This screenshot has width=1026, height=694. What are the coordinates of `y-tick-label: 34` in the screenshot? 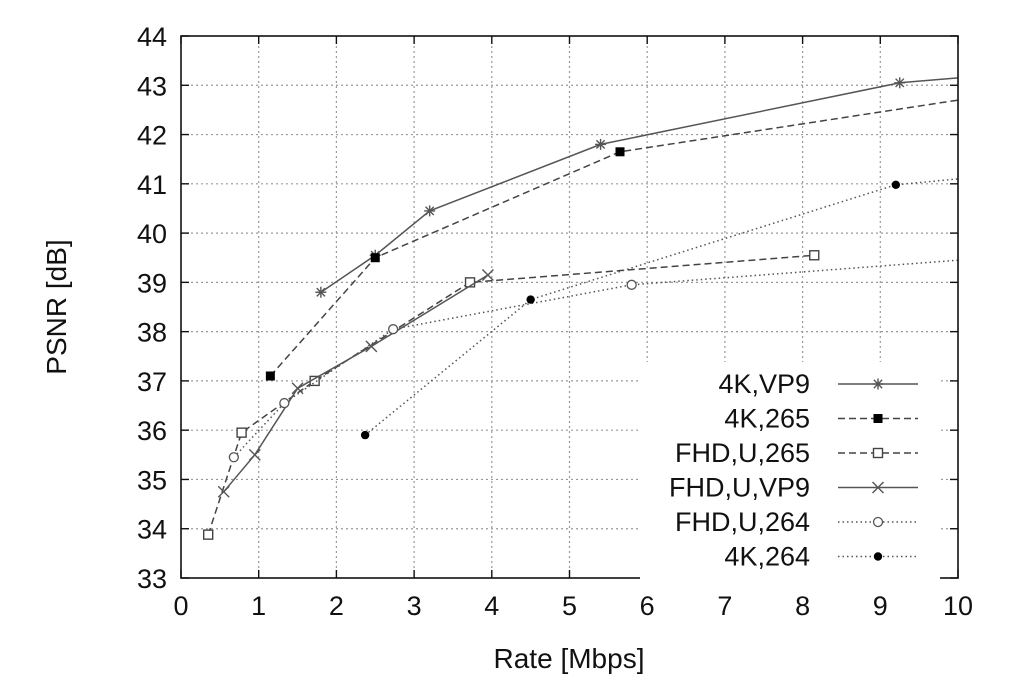 It's located at (152, 530).